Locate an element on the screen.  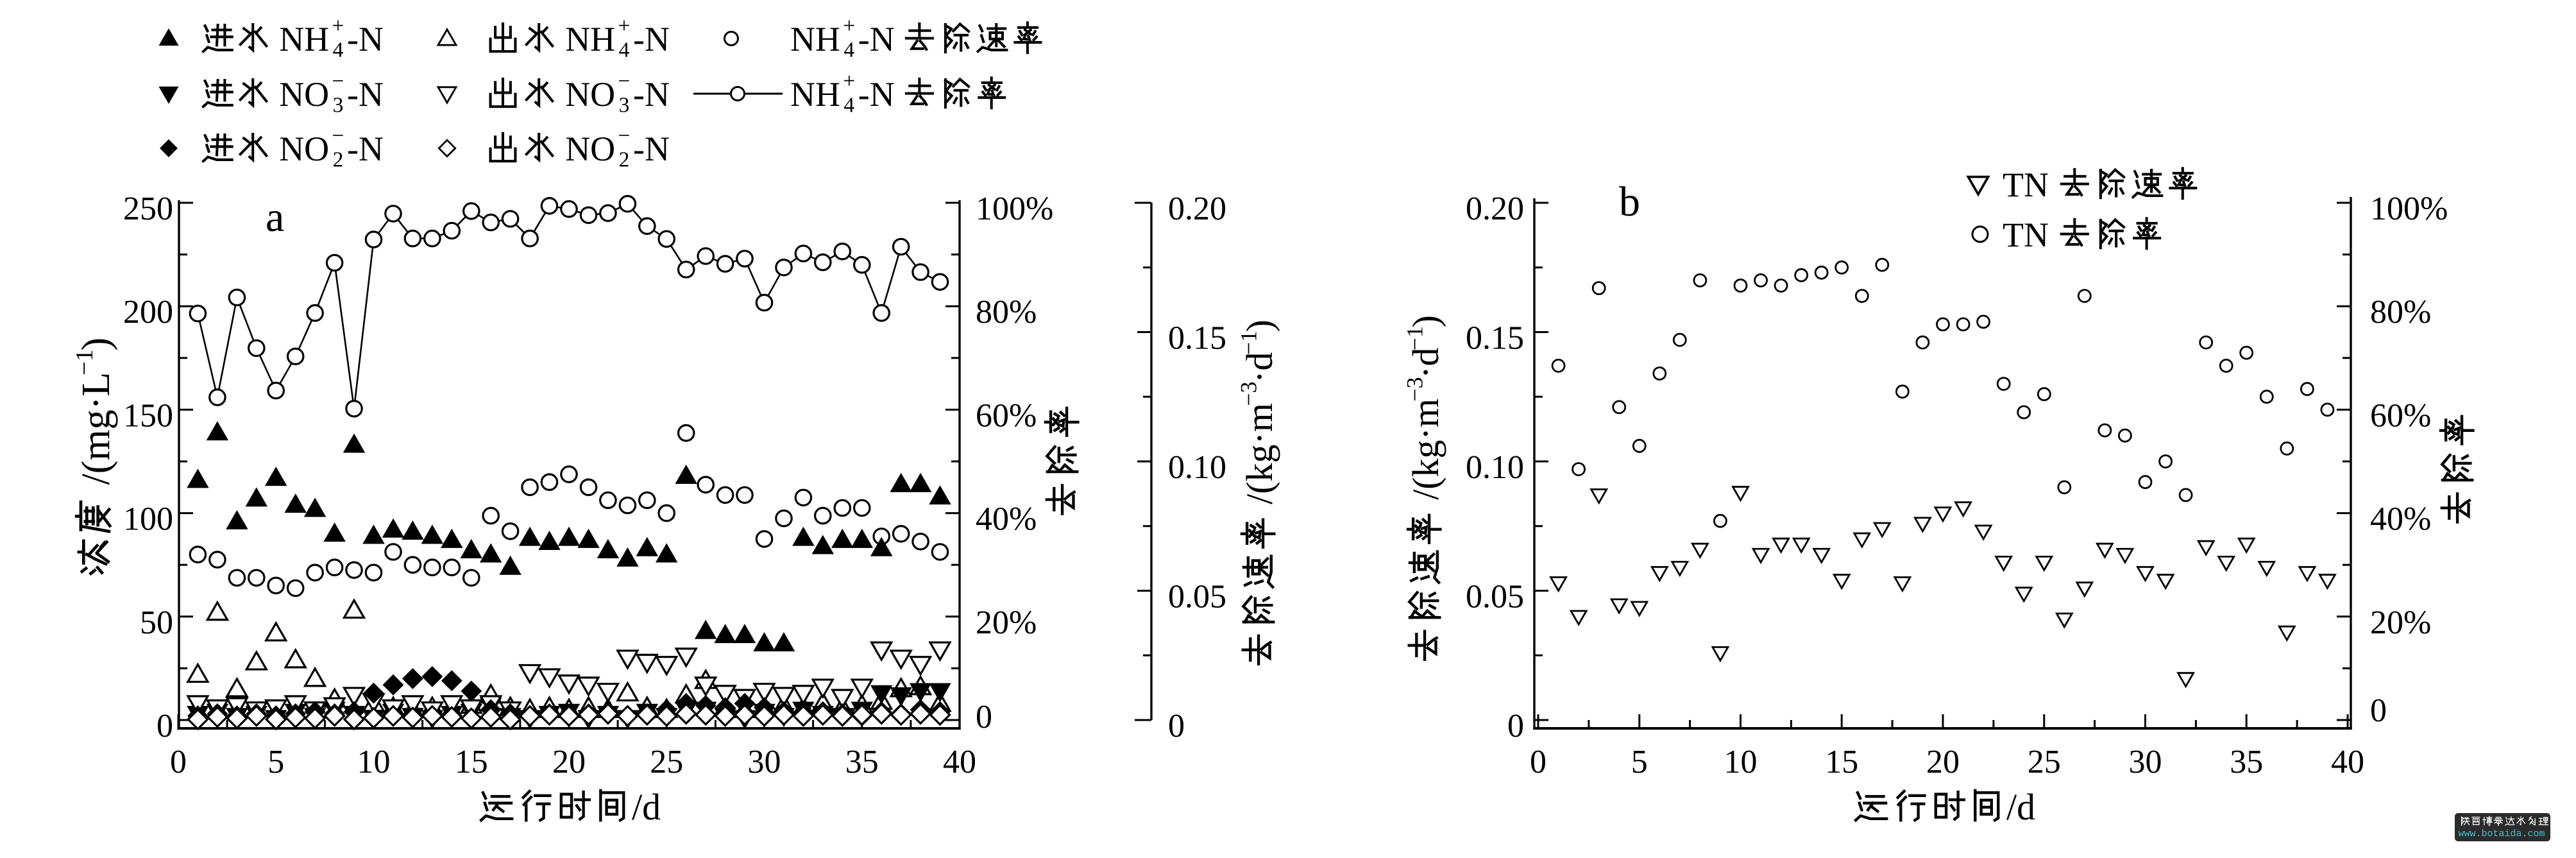
svg-text: b is located at coordinates (1629, 201).